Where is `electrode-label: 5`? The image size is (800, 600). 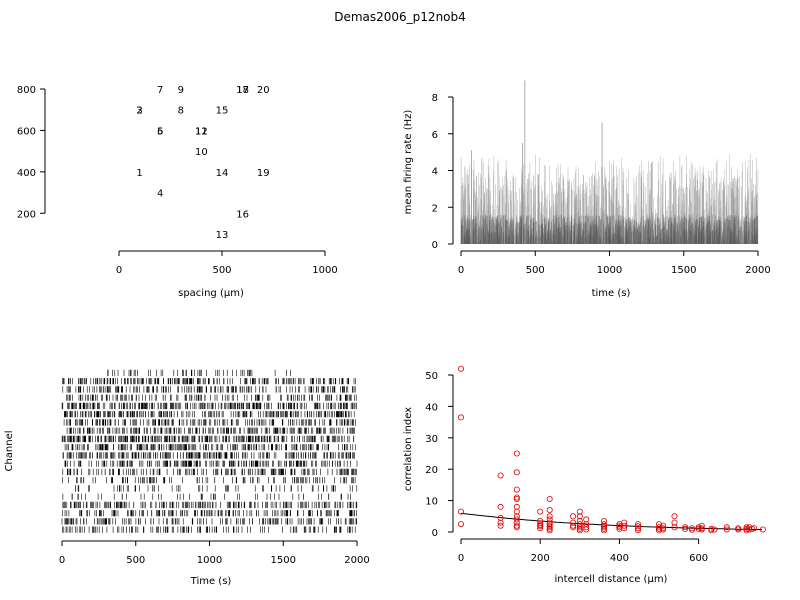 electrode-label: 5 is located at coordinates (160, 131).